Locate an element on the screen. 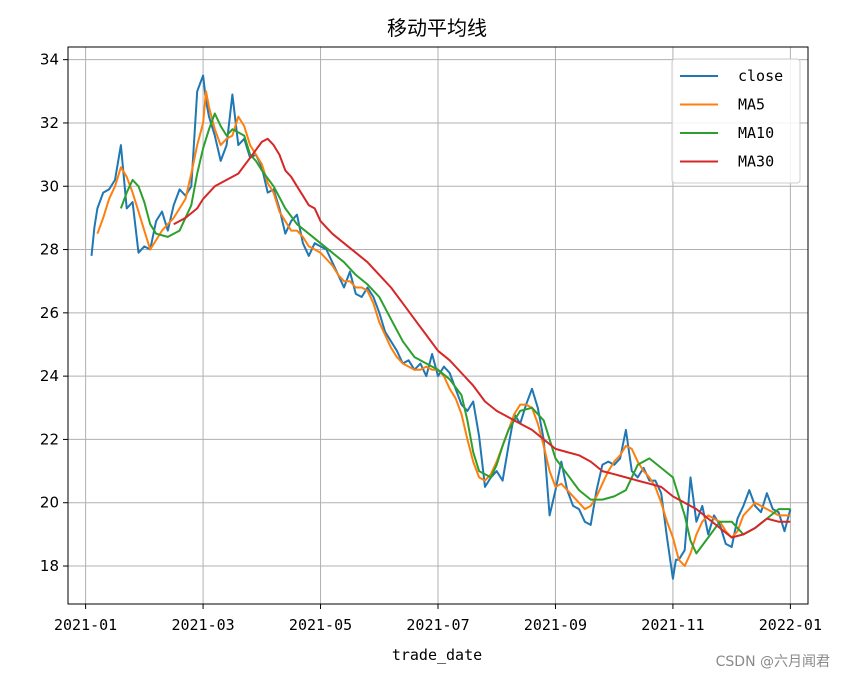  legend-label-close: close is located at coordinates (760, 76).